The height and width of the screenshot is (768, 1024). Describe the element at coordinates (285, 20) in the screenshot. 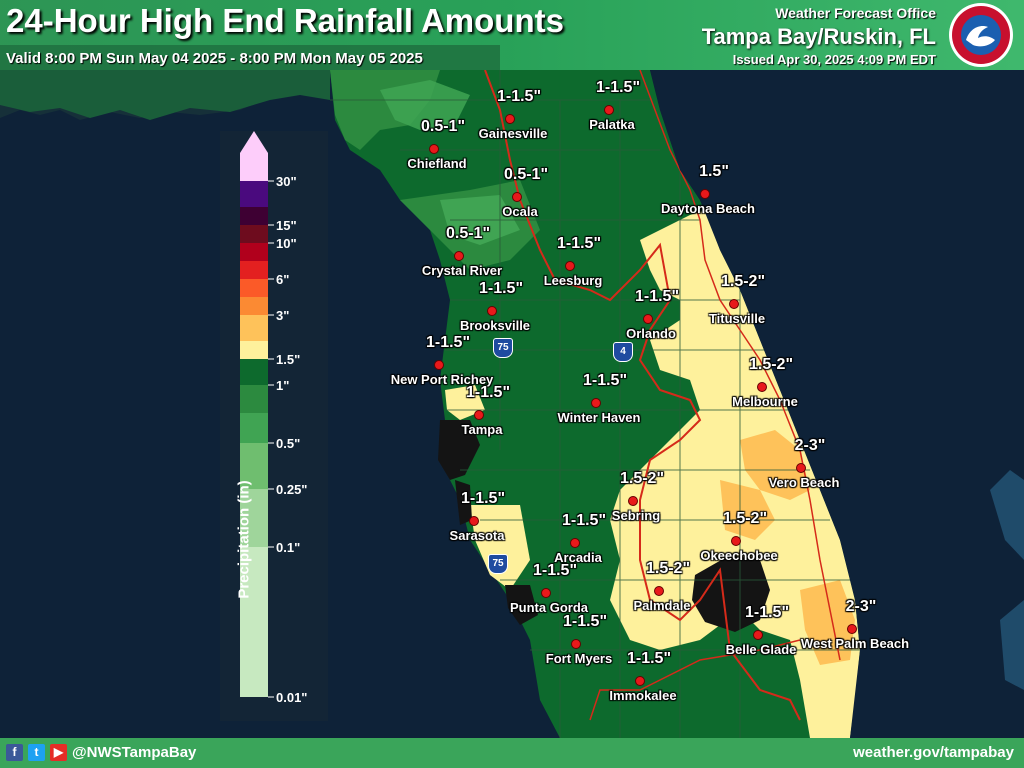

I see `map-title: 24-Hour High End Rainfall Amounts` at that location.